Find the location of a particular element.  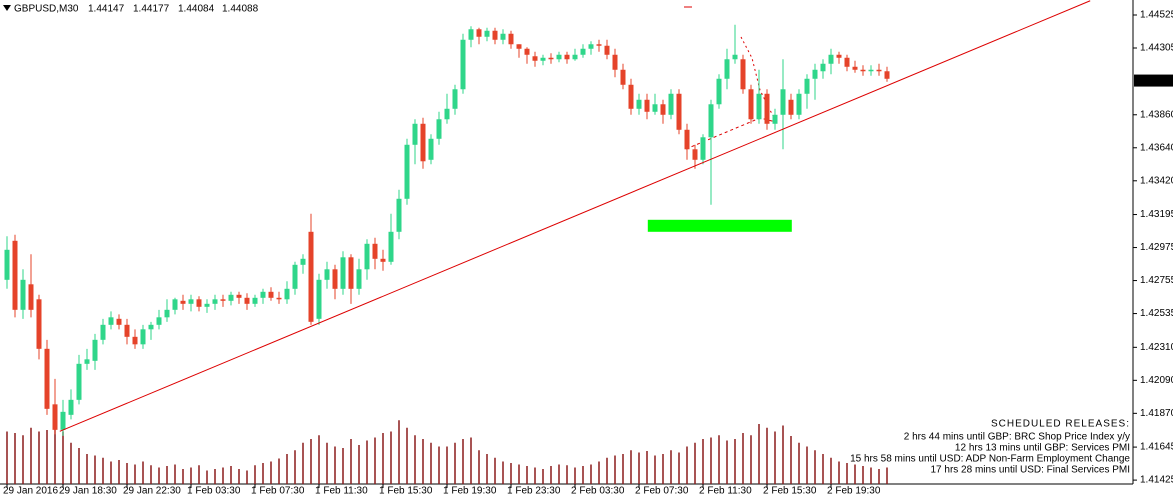

y-tick-label: 1.44305 is located at coordinates (1156, 48).